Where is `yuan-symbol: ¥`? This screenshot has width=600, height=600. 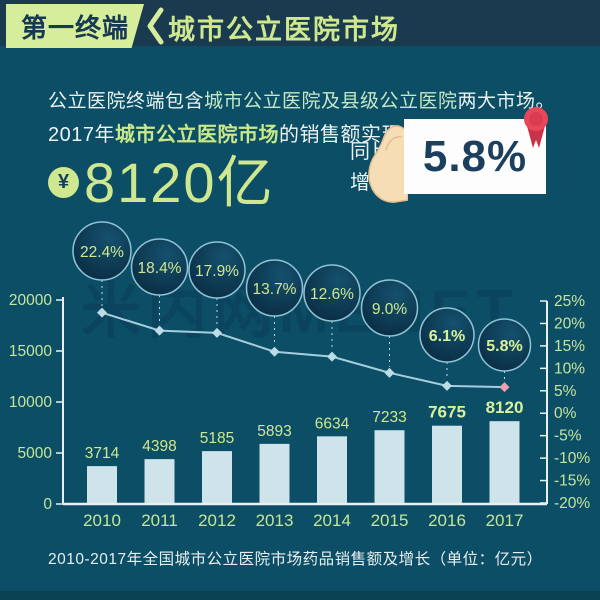 yuan-symbol: ¥ is located at coordinates (63, 182).